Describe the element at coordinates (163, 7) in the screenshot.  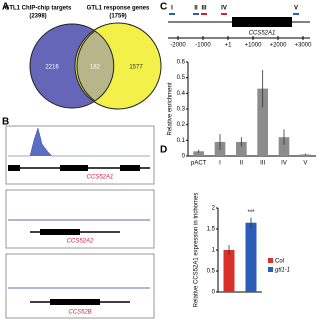
I see `panel-label: C` at that location.